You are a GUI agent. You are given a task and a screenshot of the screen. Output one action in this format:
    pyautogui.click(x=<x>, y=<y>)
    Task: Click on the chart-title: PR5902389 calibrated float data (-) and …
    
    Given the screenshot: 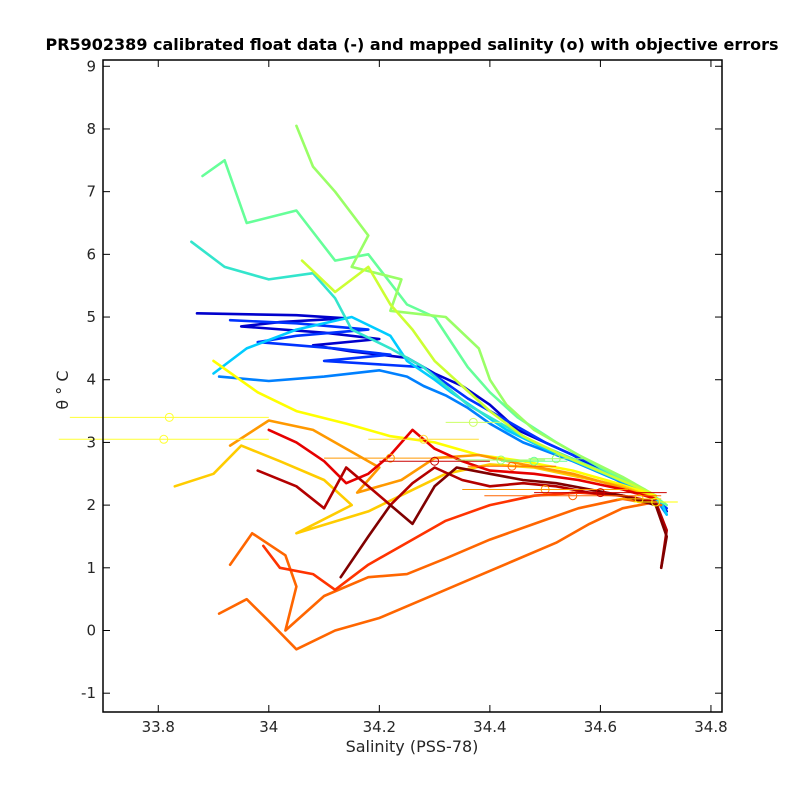 What is the action you would take?
    pyautogui.click(x=411, y=44)
    